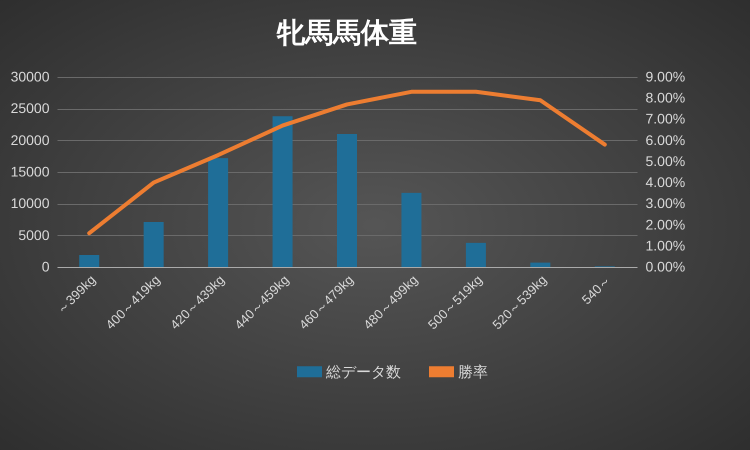 The height and width of the screenshot is (450, 750). I want to click on y2-tick-label: 2.00%, so click(666, 224).